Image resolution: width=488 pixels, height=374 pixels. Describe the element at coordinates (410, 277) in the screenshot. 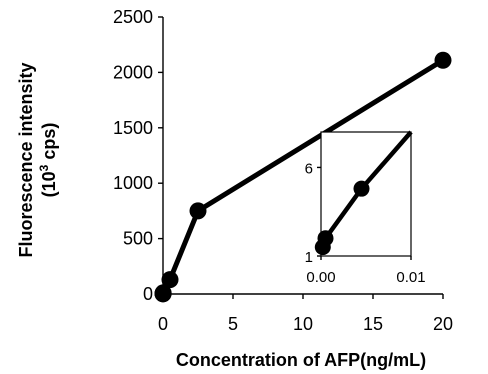

I see `inset-x-tick-label: 0.01` at that location.